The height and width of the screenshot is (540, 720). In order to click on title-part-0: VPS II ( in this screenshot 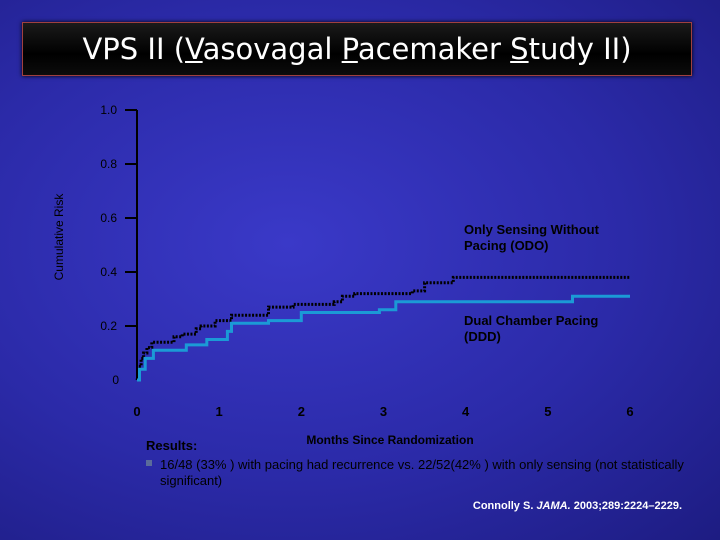, I will do `click(134, 49)`.